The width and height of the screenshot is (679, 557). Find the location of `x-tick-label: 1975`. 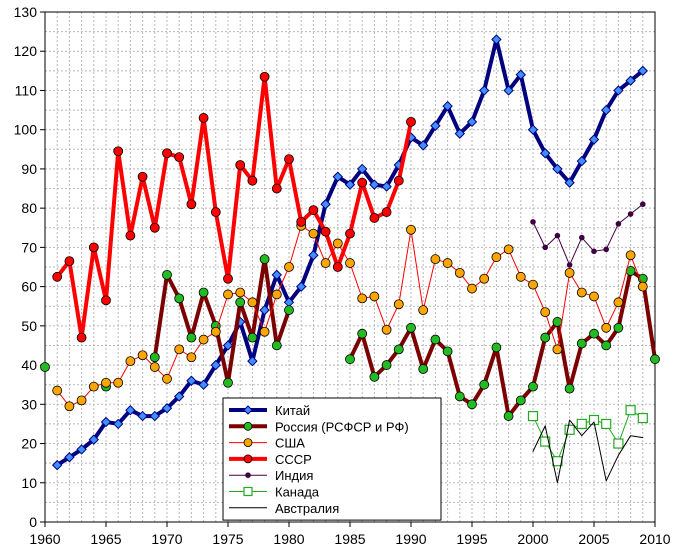

x-tick-label: 1975 is located at coordinates (227, 539).